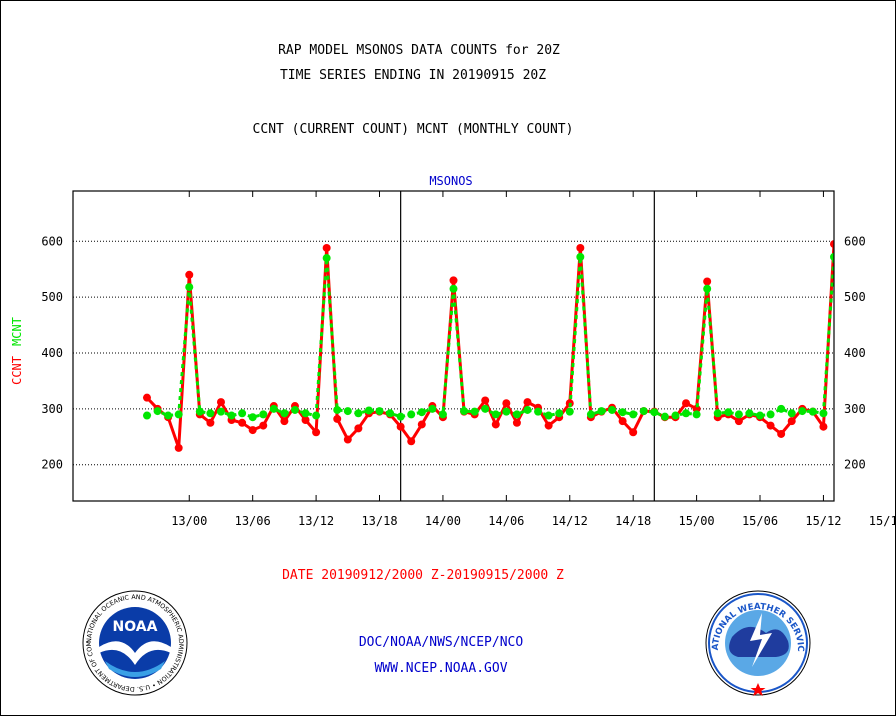 The height and width of the screenshot is (720, 896). Describe the element at coordinates (855, 409) in the screenshot. I see `y-tick-label-right: 300` at that location.